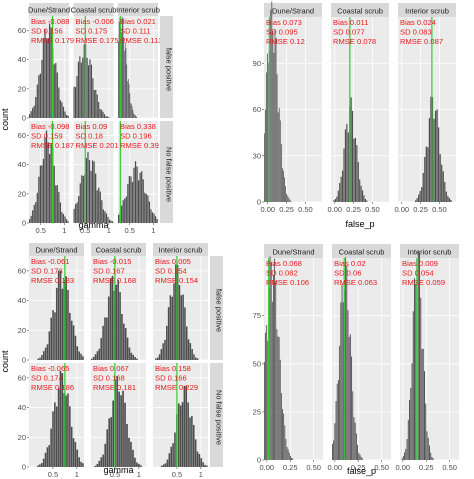 This screenshot has width=474, height=479. Describe the element at coordinates (430, 252) in the screenshot. I see `facet-column-label: Interior scrub` at that location.